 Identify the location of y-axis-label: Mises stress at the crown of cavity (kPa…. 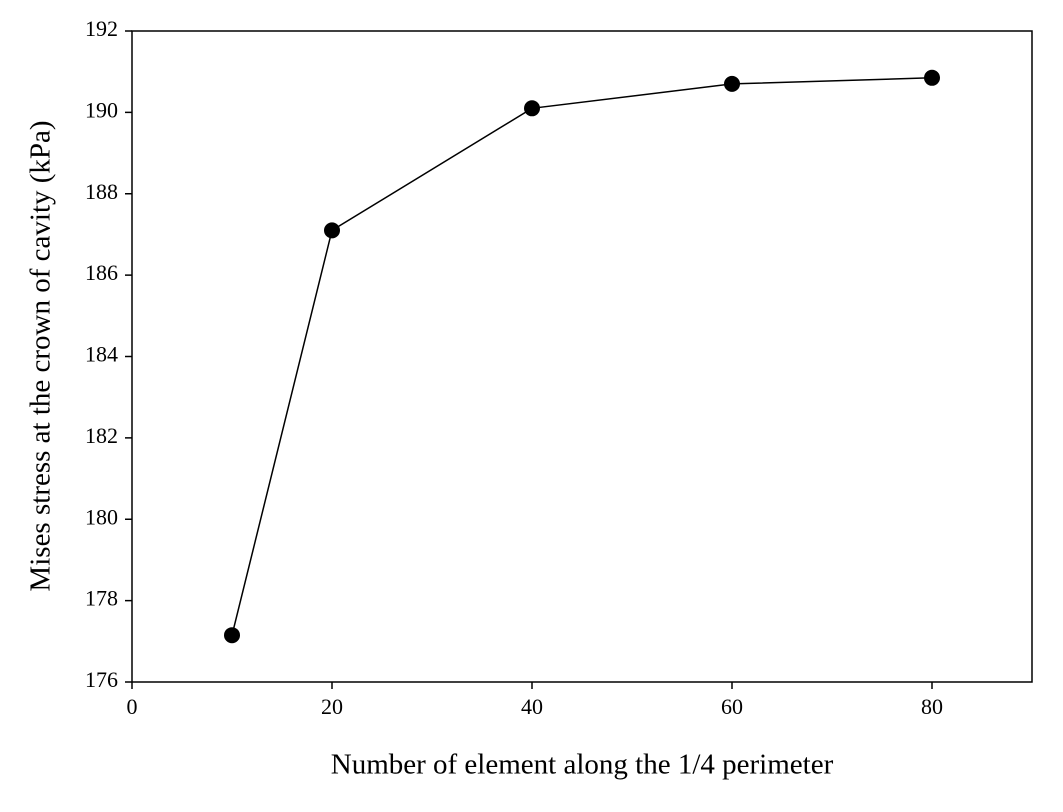
(41, 355).